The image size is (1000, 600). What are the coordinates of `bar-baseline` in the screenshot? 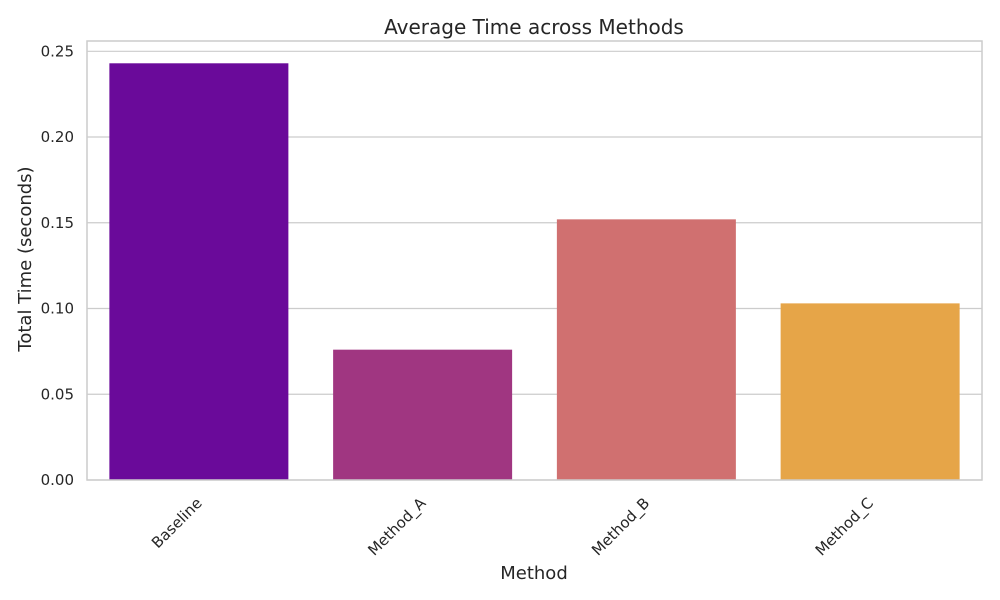 It's located at (199, 271).